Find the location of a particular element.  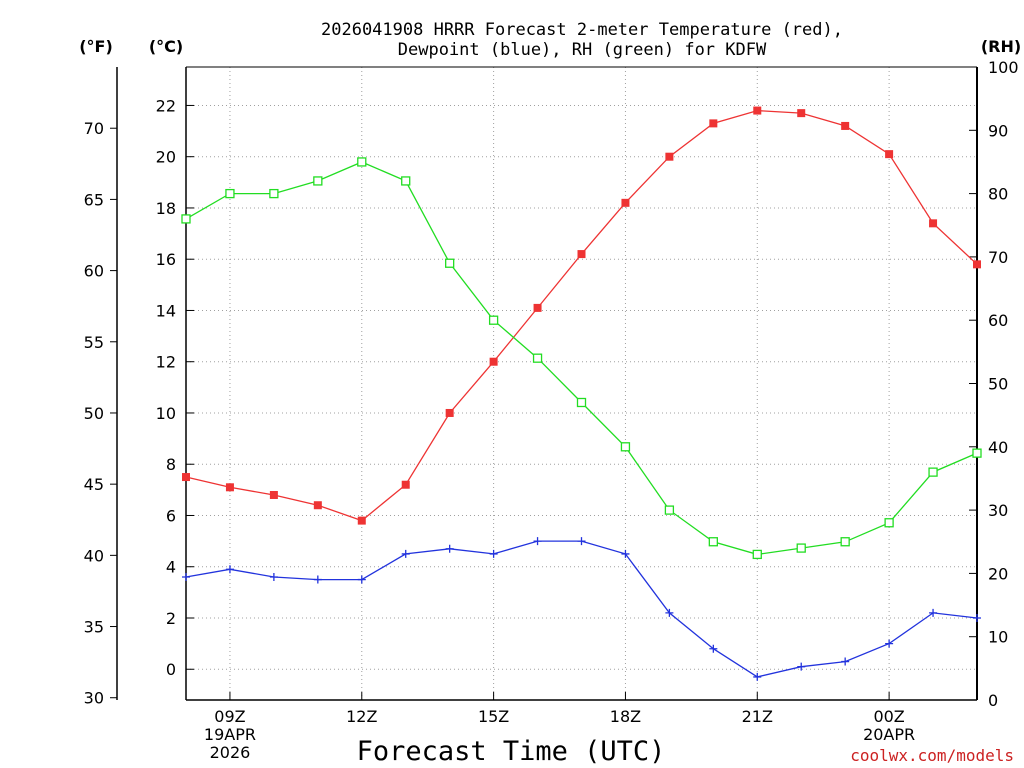

celsius-tick-label: 16 is located at coordinates (166, 259).